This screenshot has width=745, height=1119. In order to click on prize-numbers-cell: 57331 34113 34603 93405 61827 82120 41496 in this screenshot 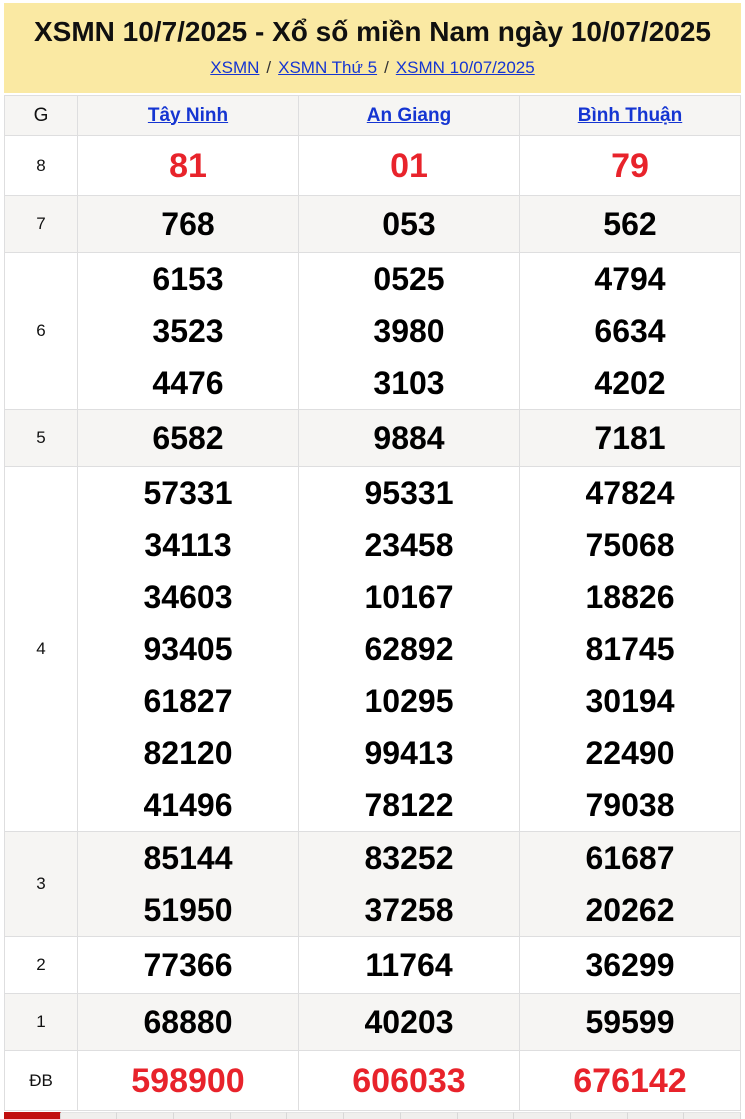, I will do `click(188, 649)`.